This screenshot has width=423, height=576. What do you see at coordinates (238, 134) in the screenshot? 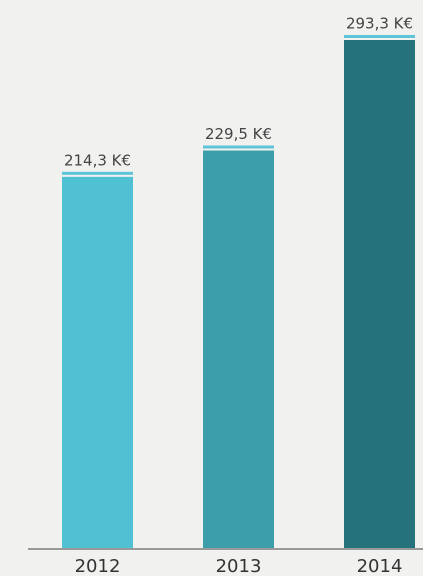
I see `value-label: 229,5 K€` at bounding box center [238, 134].